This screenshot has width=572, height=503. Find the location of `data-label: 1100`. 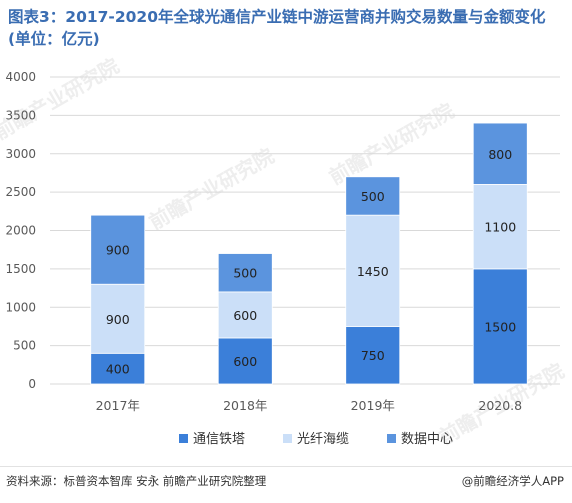

data-label: 1100 is located at coordinates (500, 227).